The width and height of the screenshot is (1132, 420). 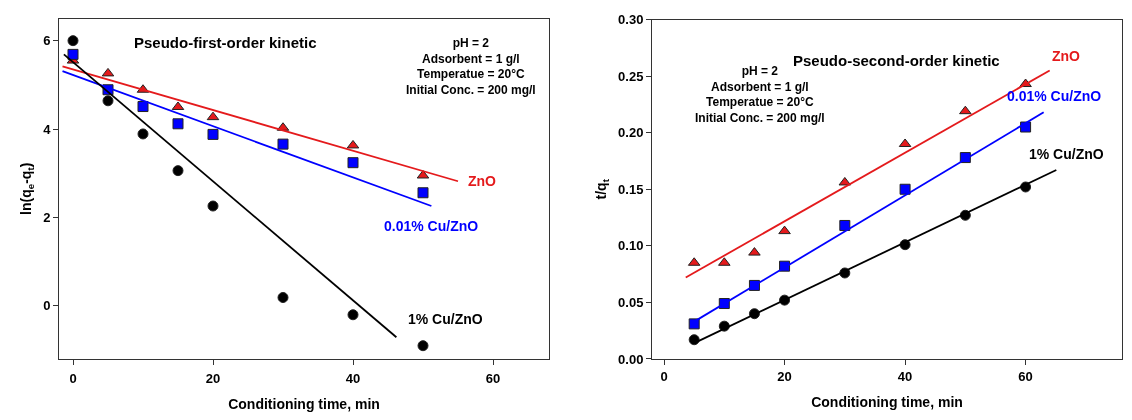 What do you see at coordinates (631, 359) in the screenshot?
I see `y-tick-label: 0.00` at bounding box center [631, 359].